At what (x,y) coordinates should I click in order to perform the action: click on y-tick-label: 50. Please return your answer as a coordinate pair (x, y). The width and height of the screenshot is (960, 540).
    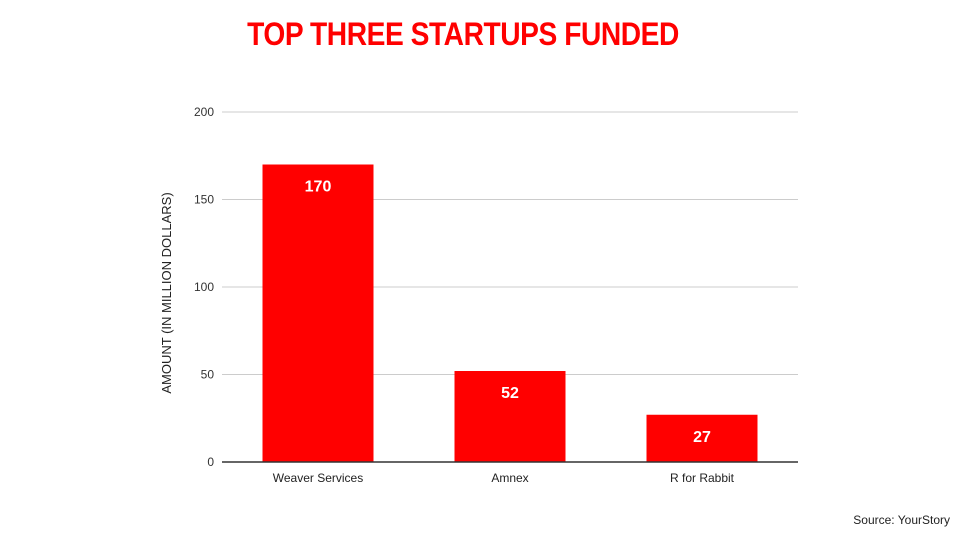
    Looking at the image, I should click on (208, 375).